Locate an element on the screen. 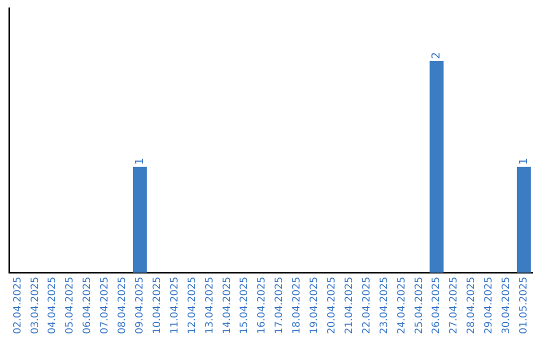 This screenshot has height=340, width=540. x-tick-label: 09.04.2025 is located at coordinates (140, 305).